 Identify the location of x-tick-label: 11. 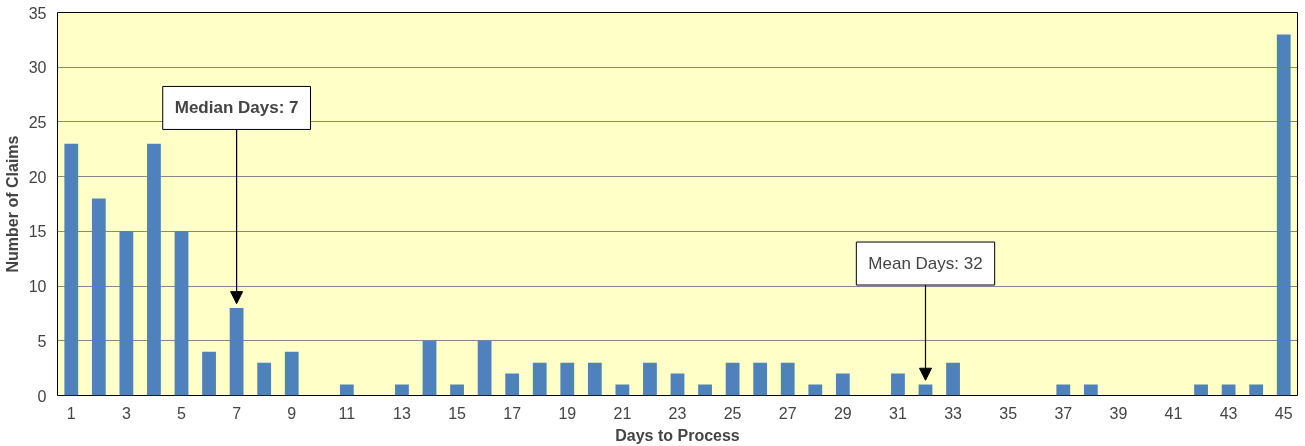
(347, 413).